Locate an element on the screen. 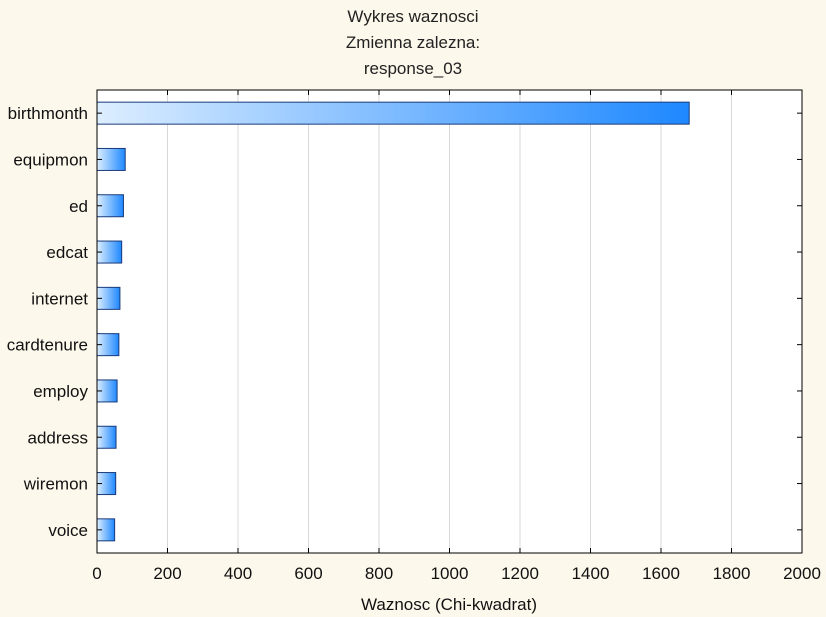  y-tick-label-birthmonth: birthmonth is located at coordinates (48, 113).